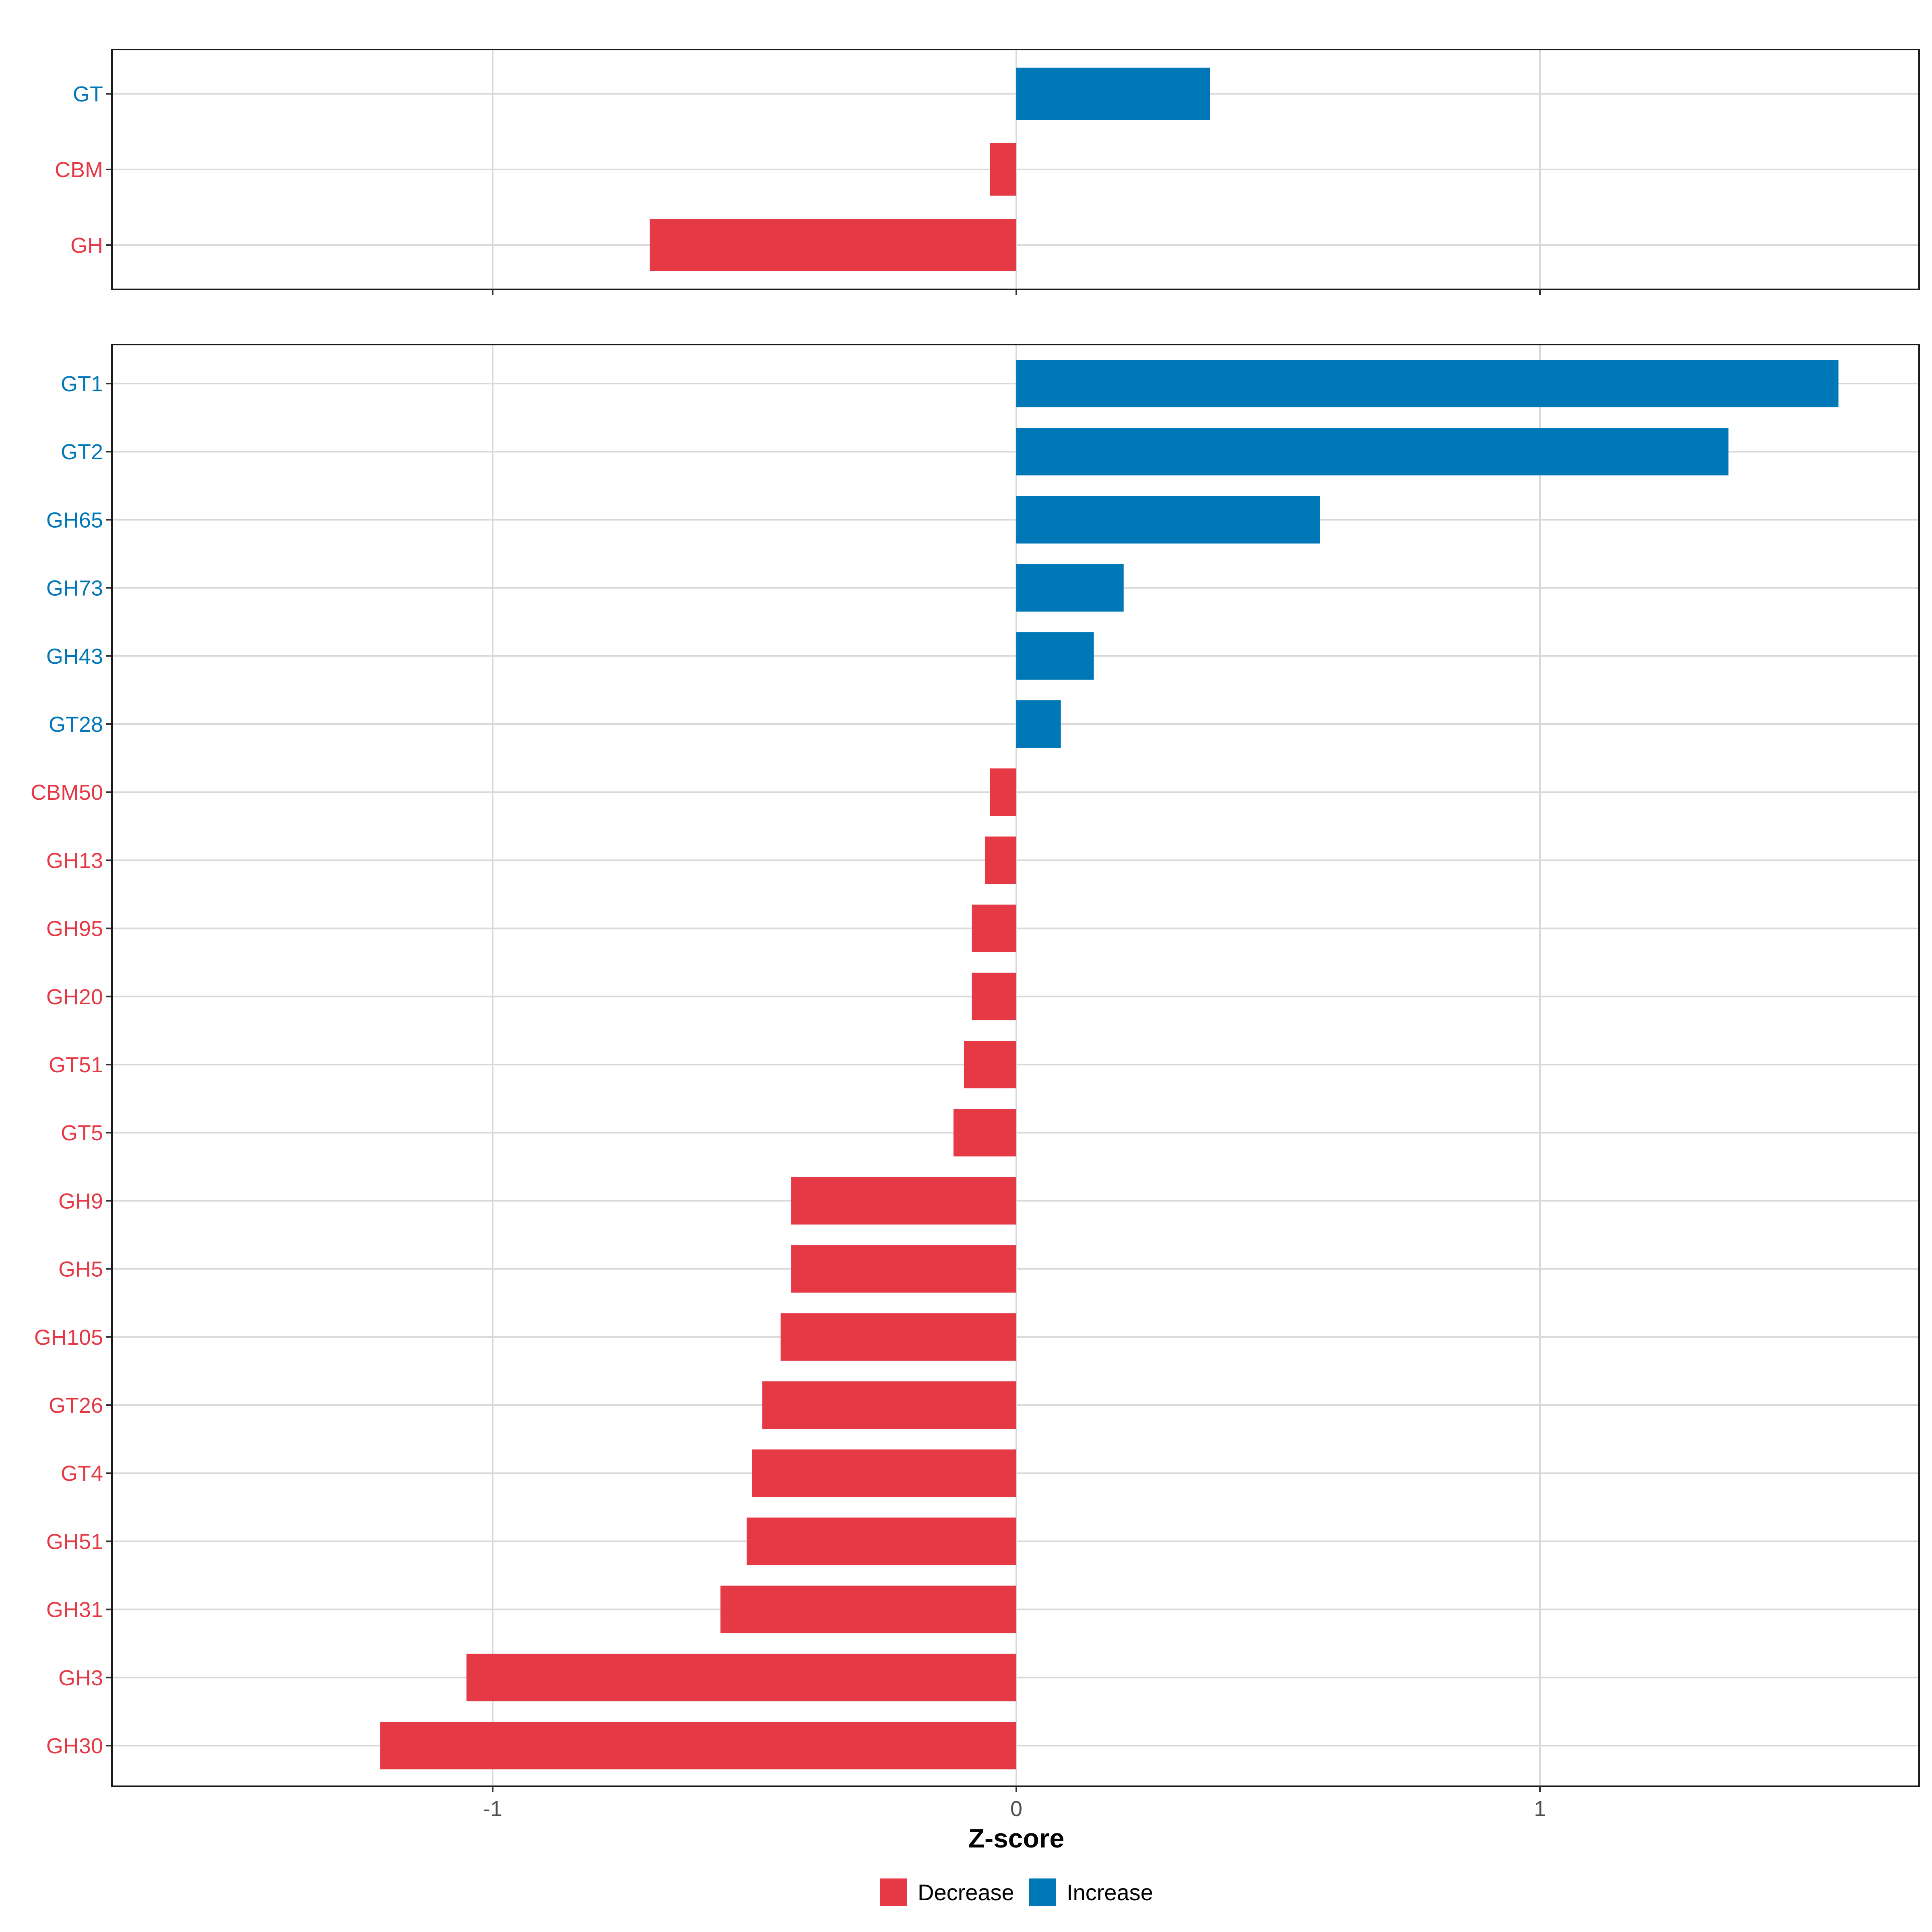  Describe the element at coordinates (1070, 588) in the screenshot. I see `bar-gh73` at that location.